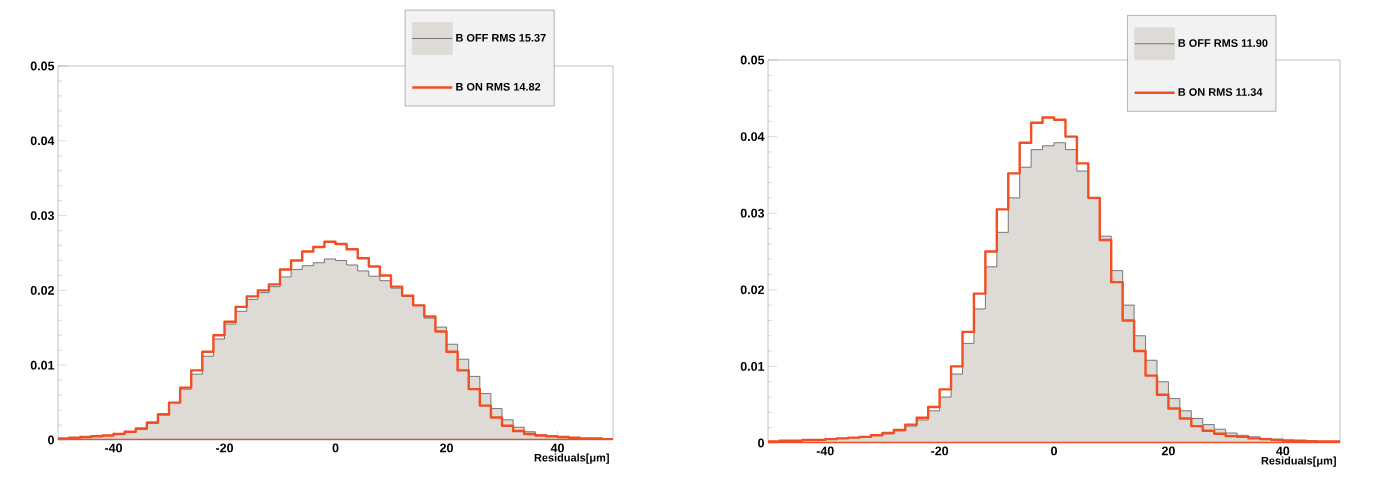 The height and width of the screenshot is (487, 1387). I want to click on legend-label: B ON RMS 11.34, so click(1220, 92).